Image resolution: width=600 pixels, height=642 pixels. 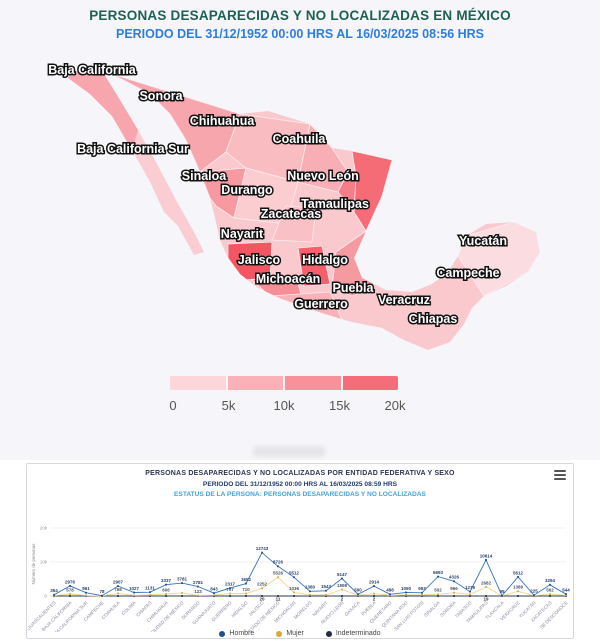 I want to click on data-point-label: 5512, so click(x=294, y=573).